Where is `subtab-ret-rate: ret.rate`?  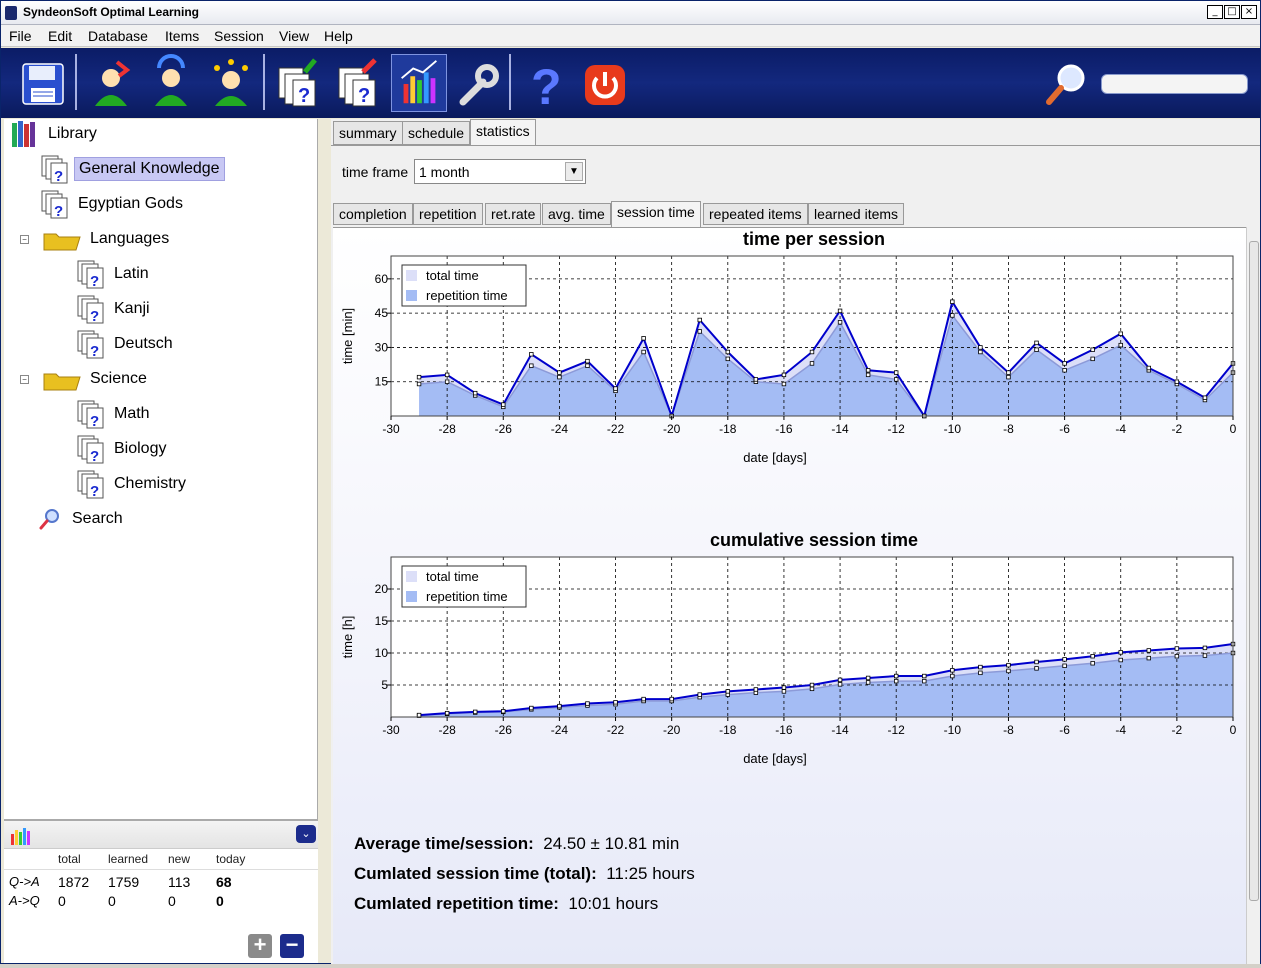 subtab-ret-rate: ret.rate is located at coordinates (513, 214).